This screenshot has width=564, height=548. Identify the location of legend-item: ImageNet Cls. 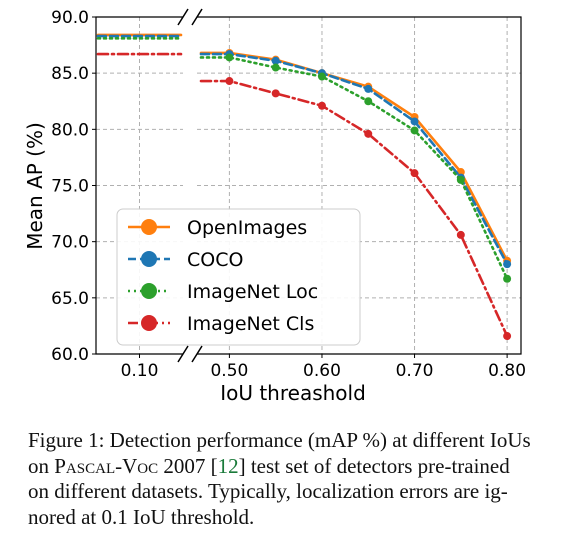
(221, 324).